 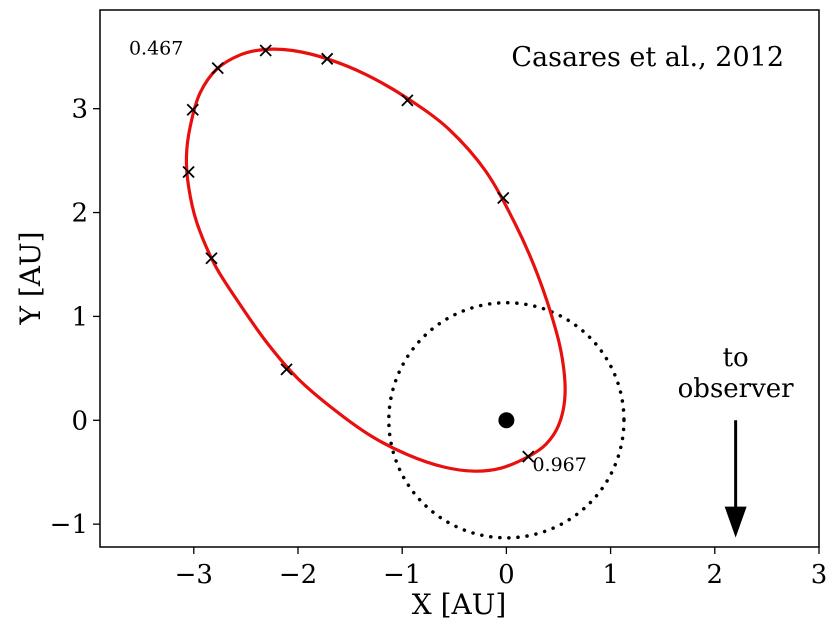 I want to click on observer-label: to, so click(x=736, y=358).